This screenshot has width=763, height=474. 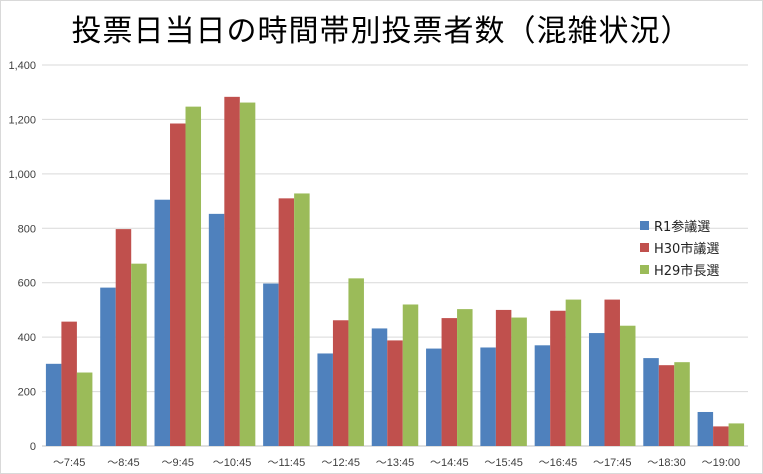 I want to click on y-tick-label: 1,400, so click(x=22, y=66).